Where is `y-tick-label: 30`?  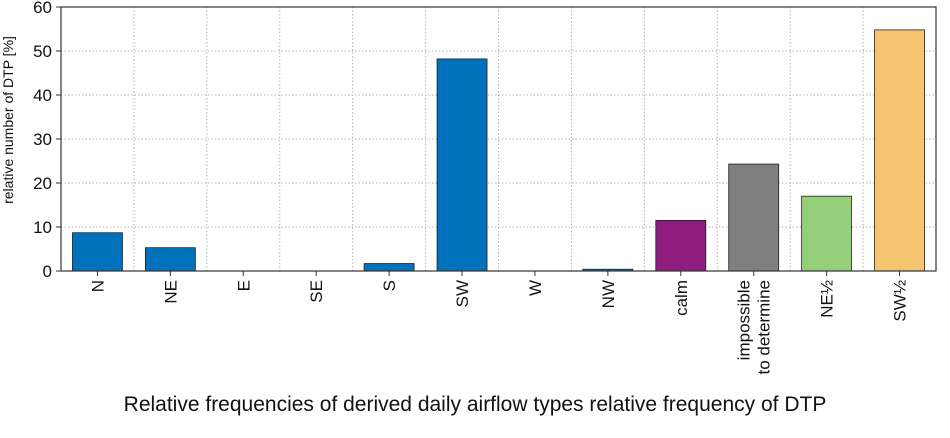 y-tick-label: 30 is located at coordinates (42, 139).